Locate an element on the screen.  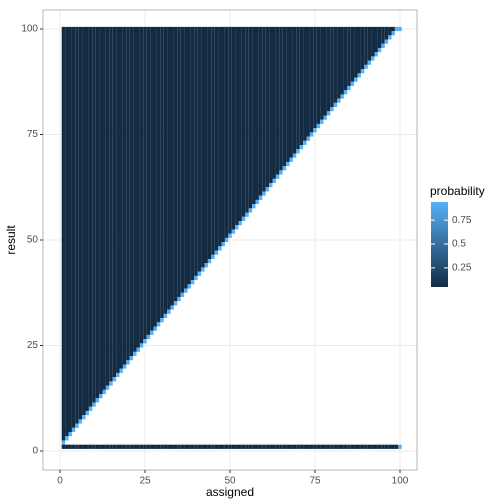
y-axis-title: result is located at coordinates (11, 240).